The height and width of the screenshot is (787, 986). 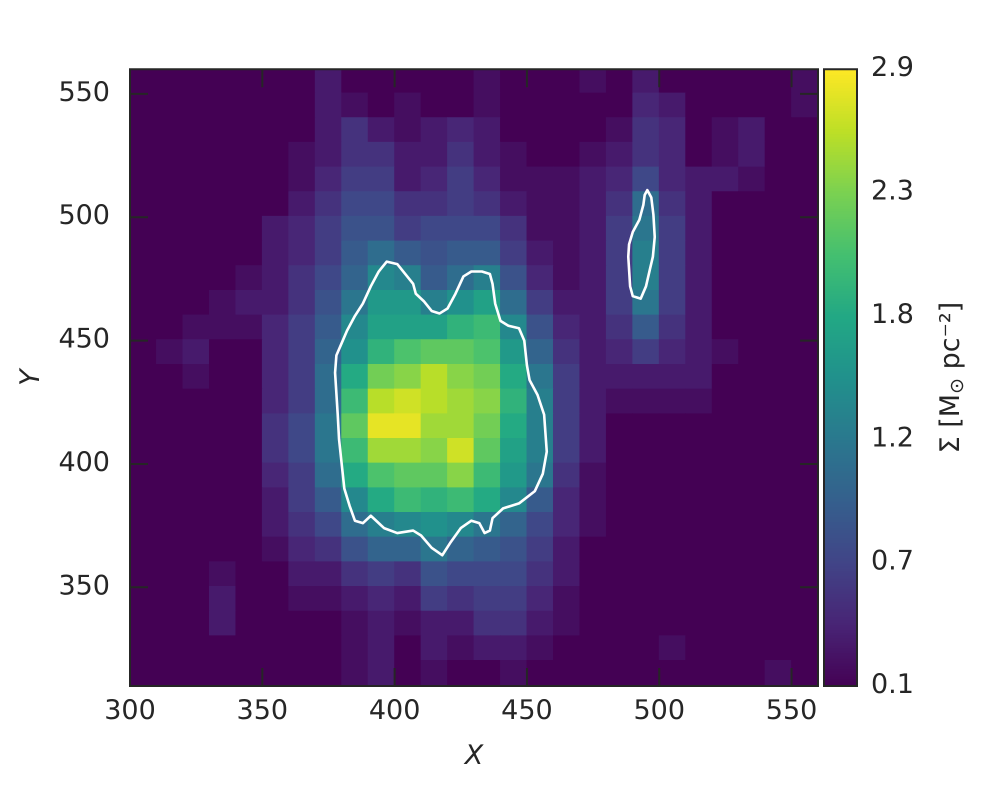 I want to click on color-bar-label: 1.8, so click(x=892, y=314).